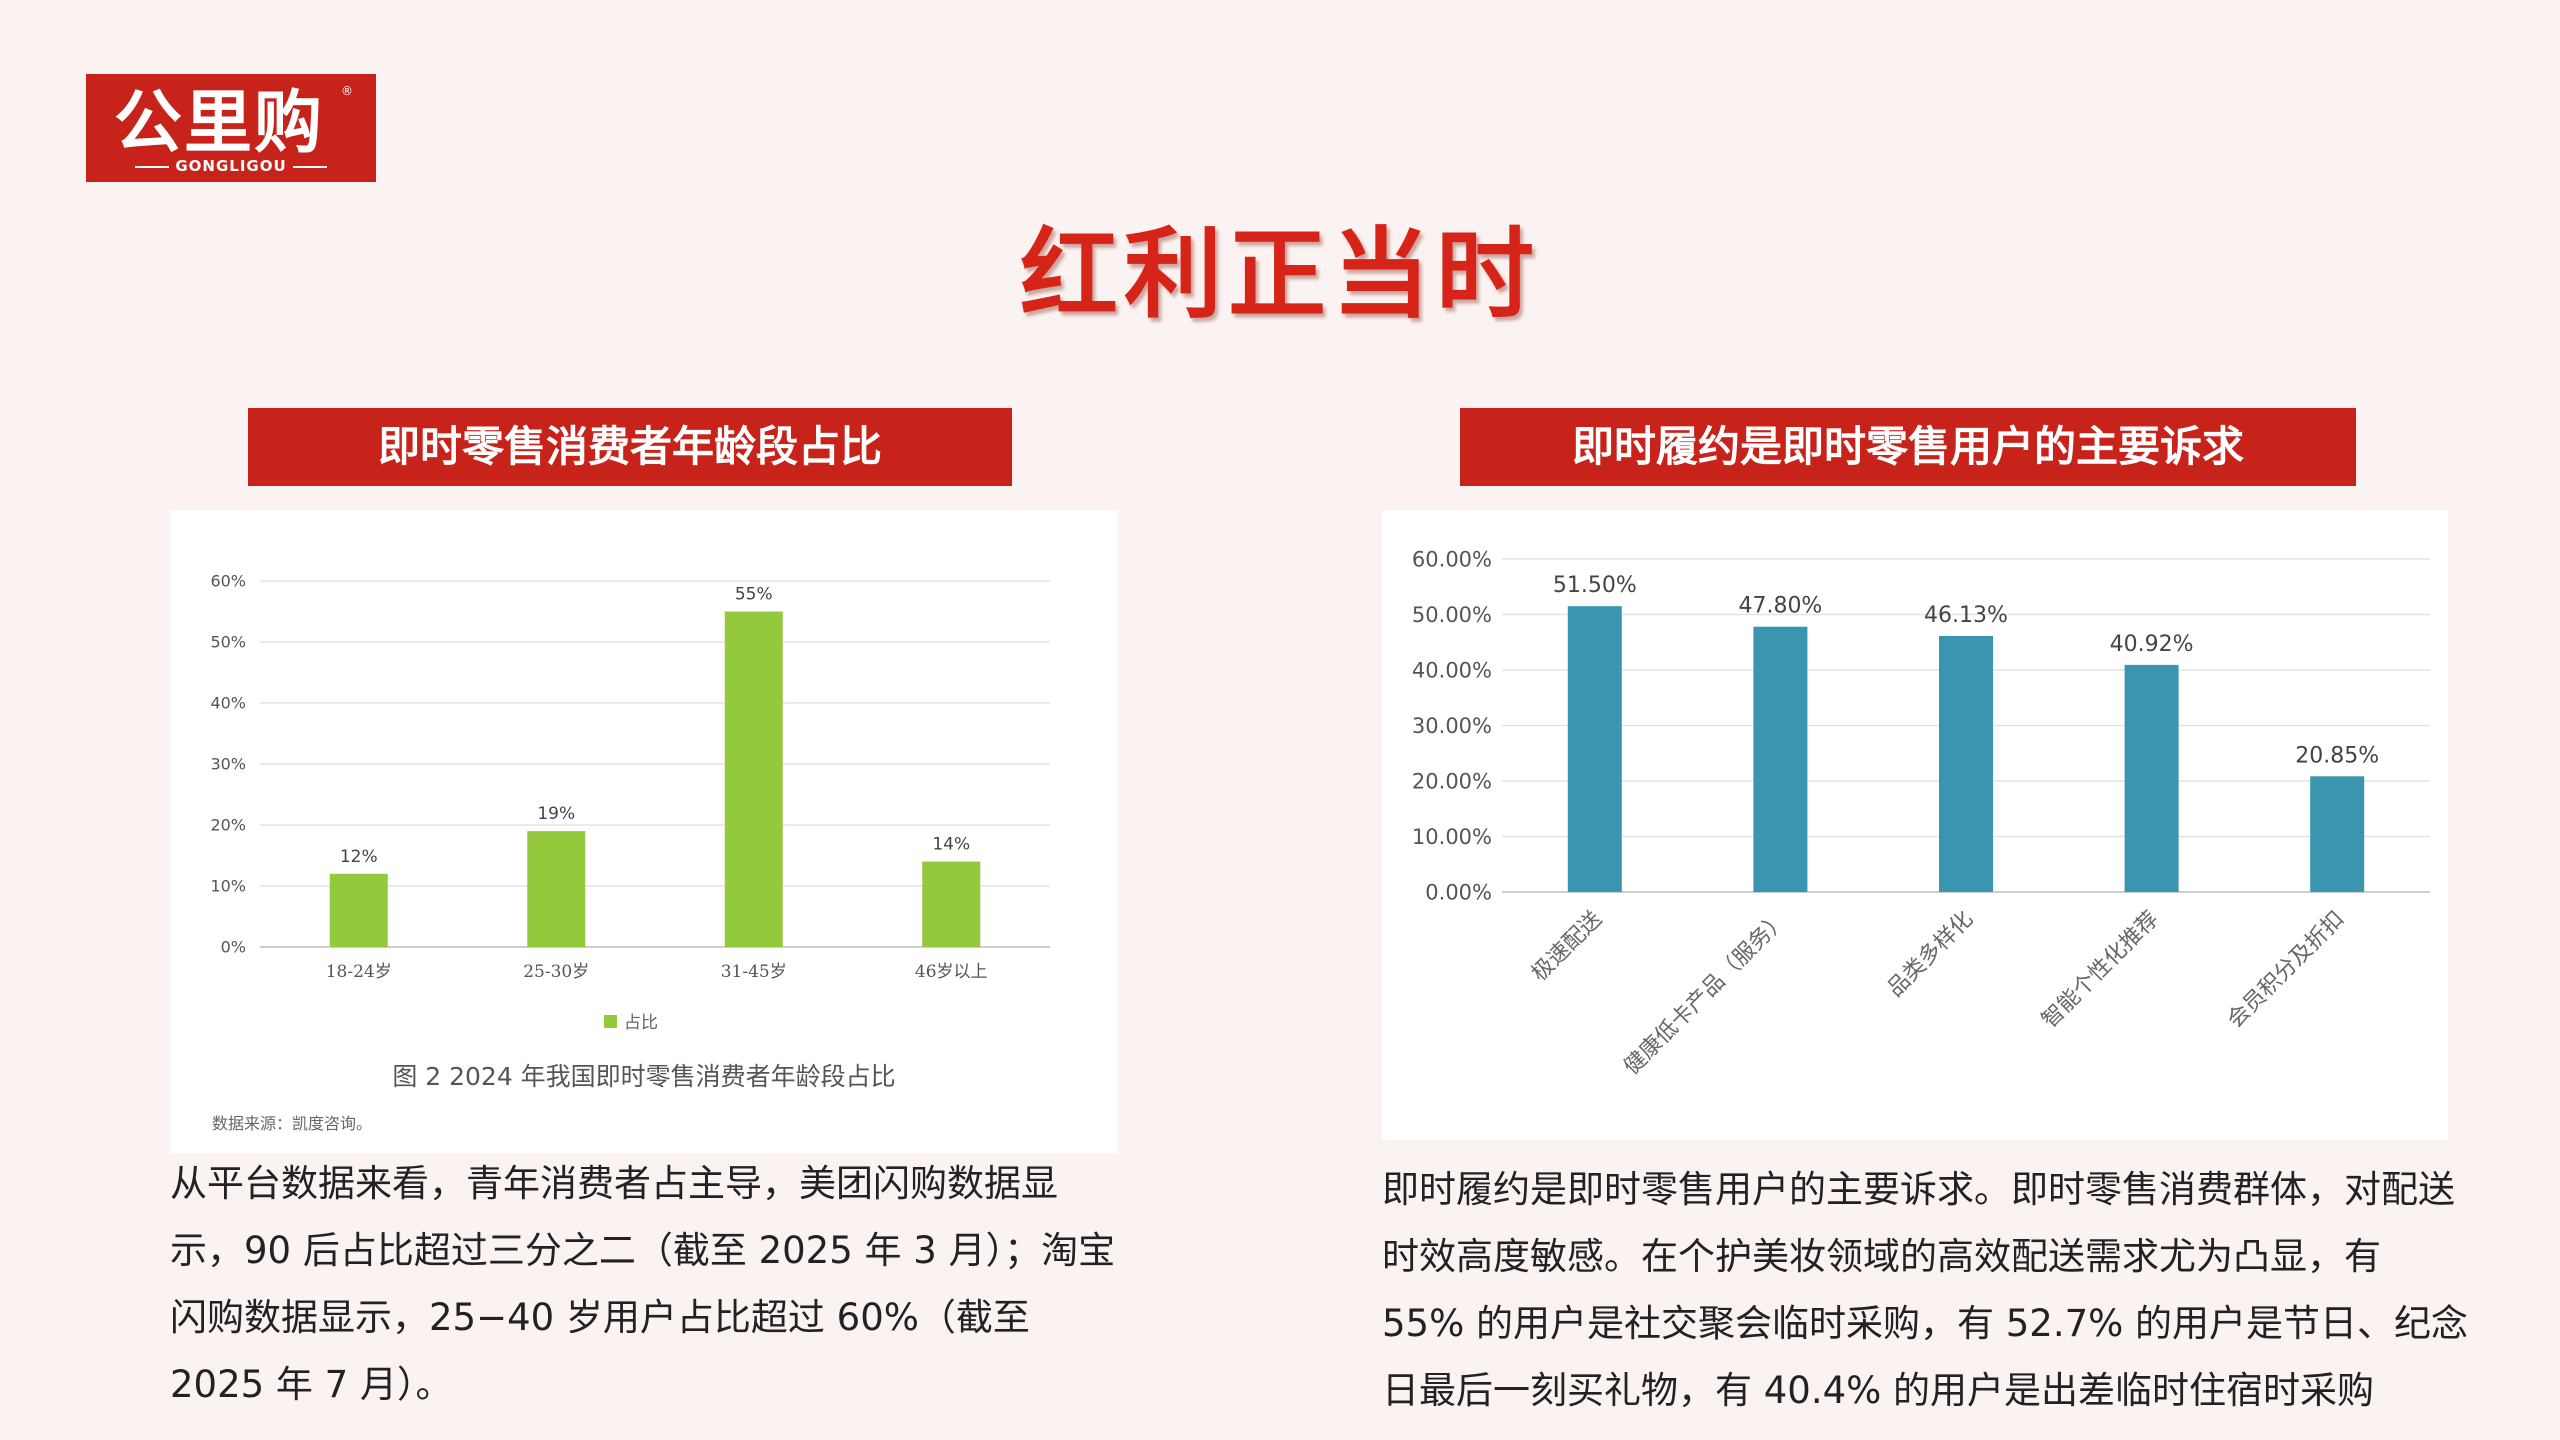 The width and height of the screenshot is (2560, 1440). What do you see at coordinates (228, 886) in the screenshot?
I see `y-tick-label: 10%` at bounding box center [228, 886].